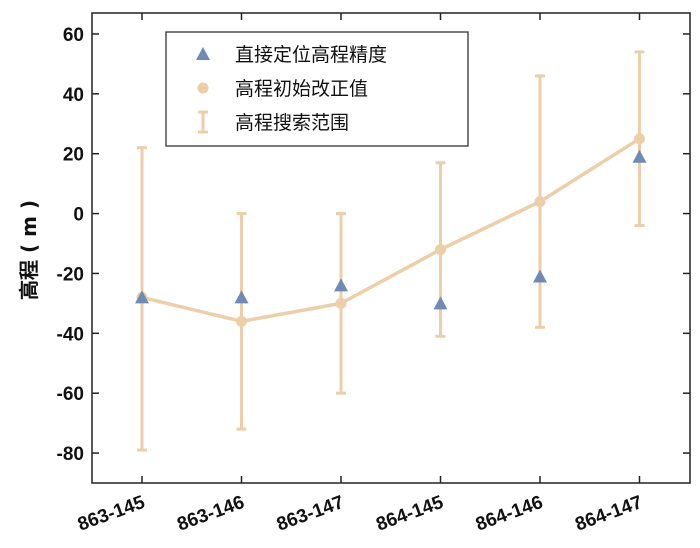  What do you see at coordinates (301, 89) in the screenshot?
I see `legend-label-initial-correction: 高程初始改正值` at bounding box center [301, 89].